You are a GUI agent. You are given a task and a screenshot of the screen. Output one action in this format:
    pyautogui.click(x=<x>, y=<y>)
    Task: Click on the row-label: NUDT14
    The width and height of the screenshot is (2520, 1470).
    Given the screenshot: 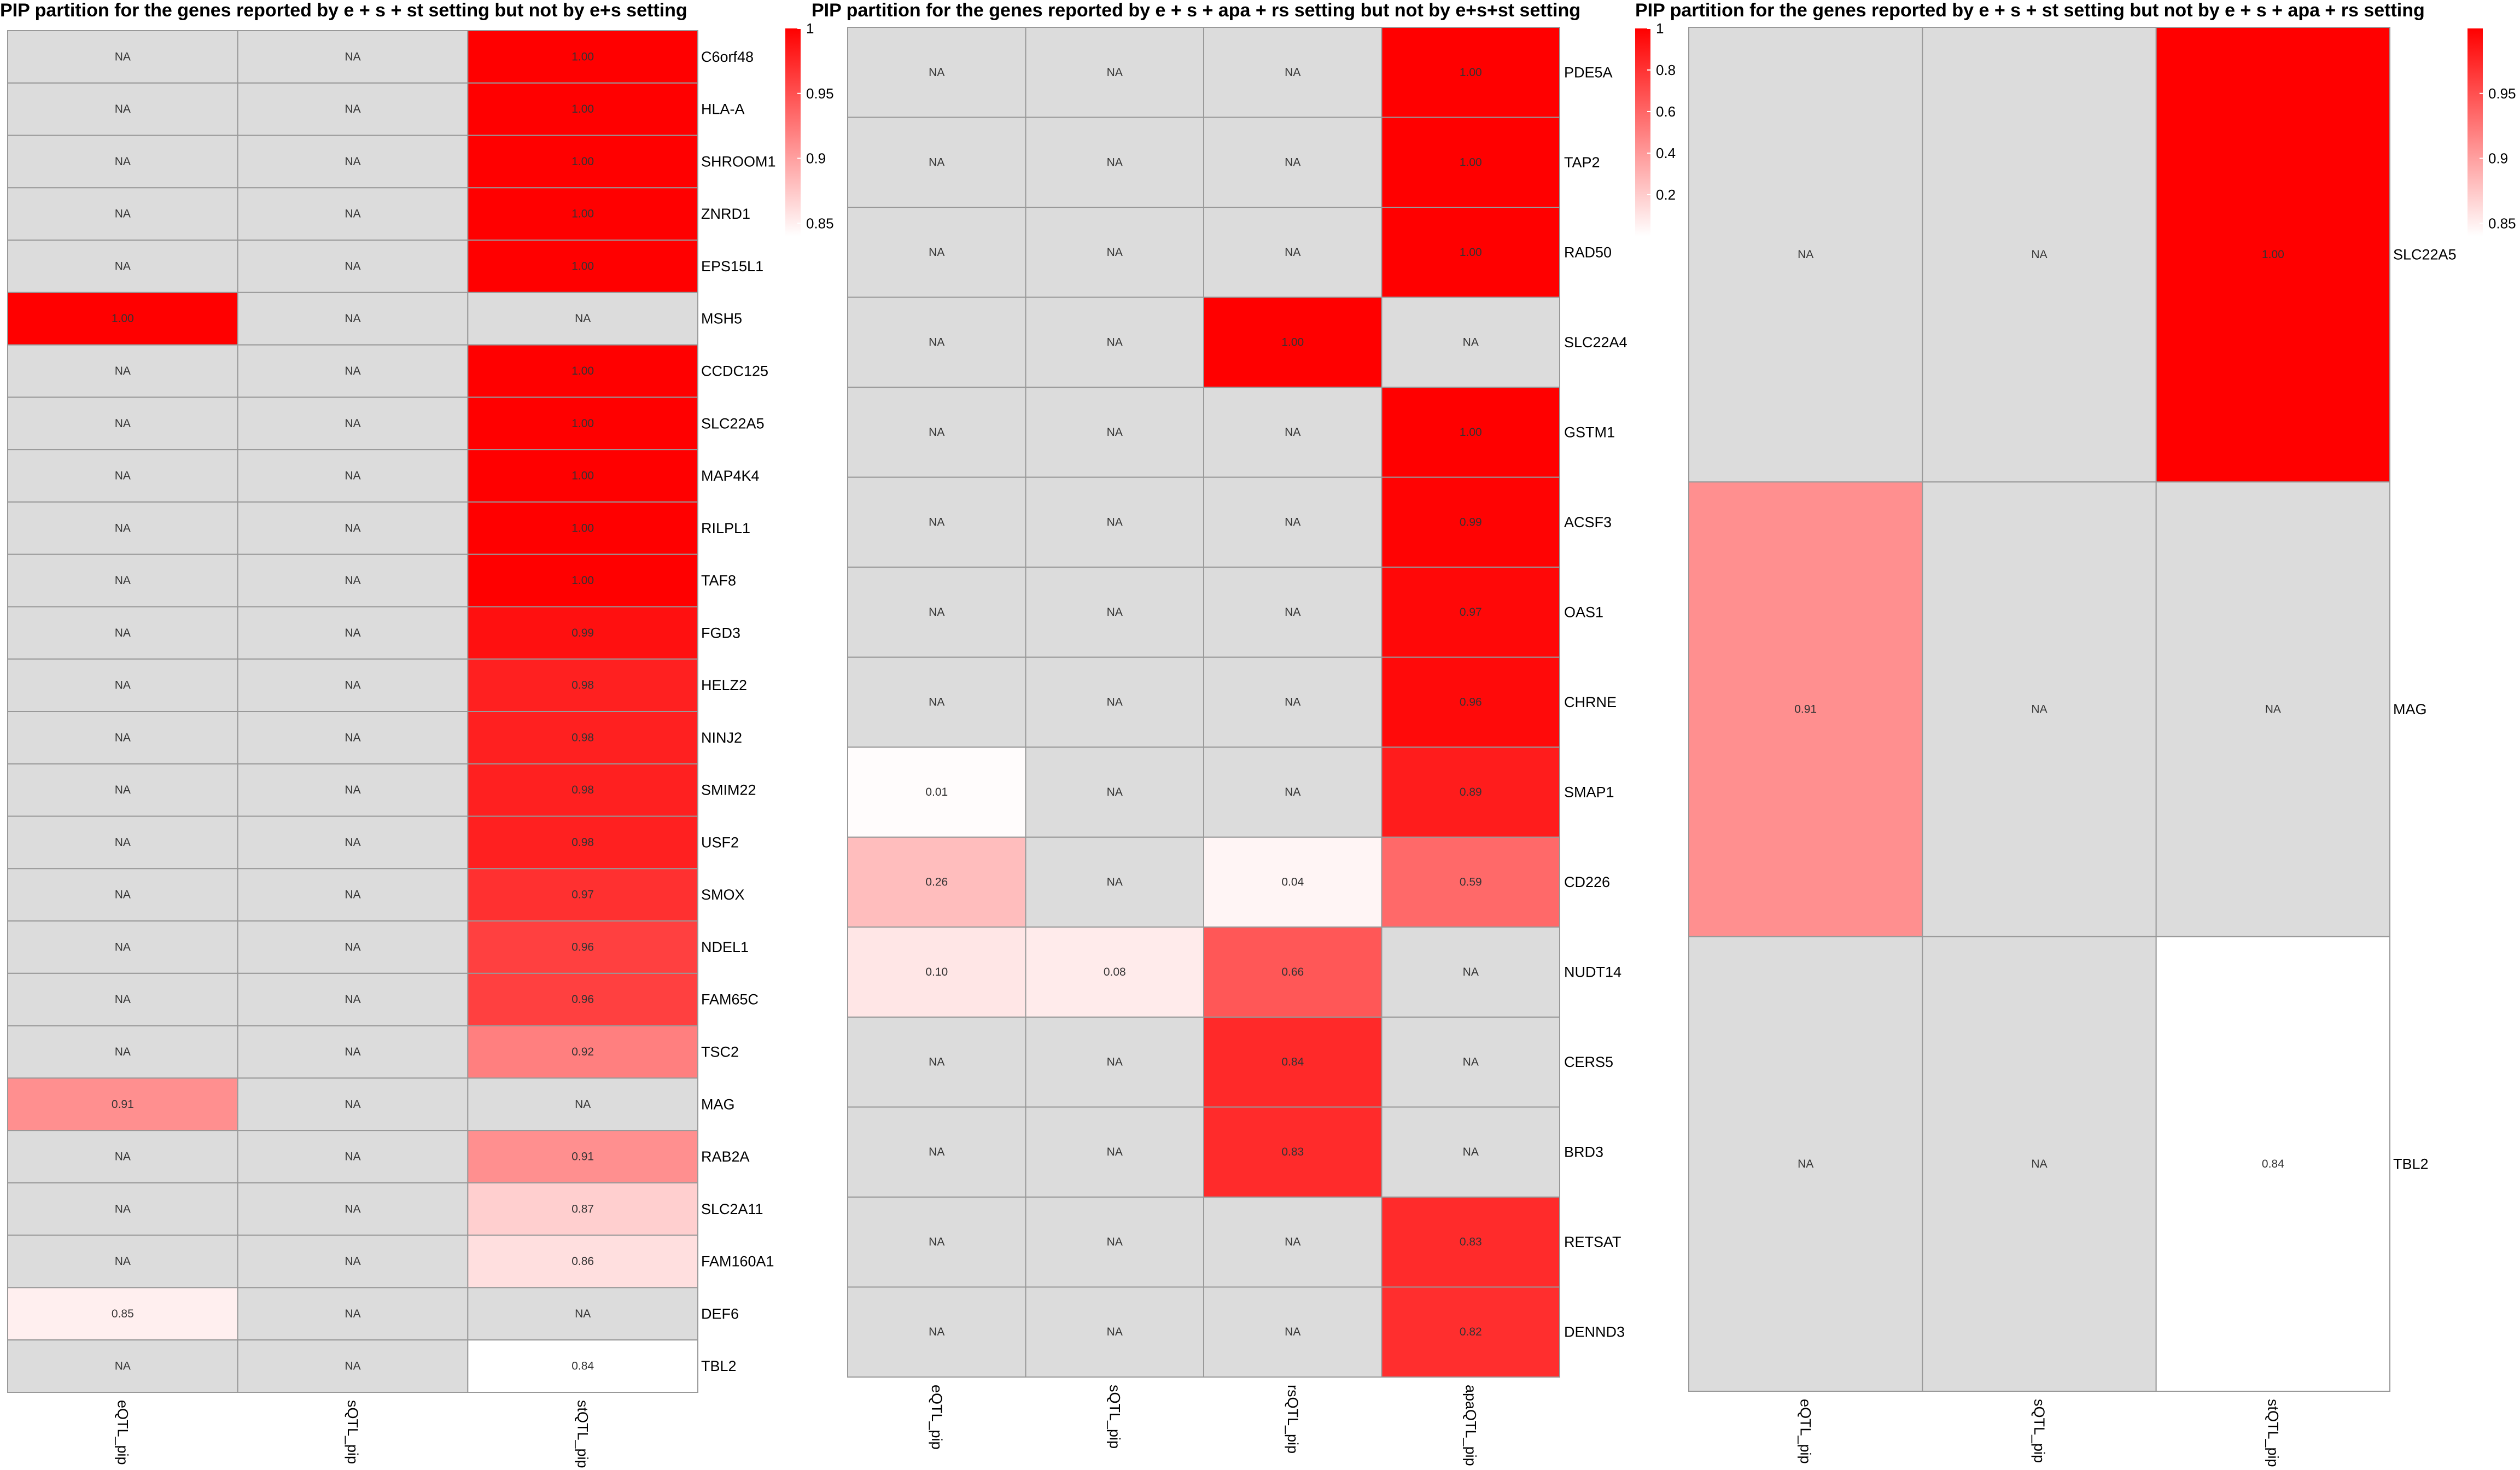 What is the action you would take?
    pyautogui.click(x=1592, y=972)
    